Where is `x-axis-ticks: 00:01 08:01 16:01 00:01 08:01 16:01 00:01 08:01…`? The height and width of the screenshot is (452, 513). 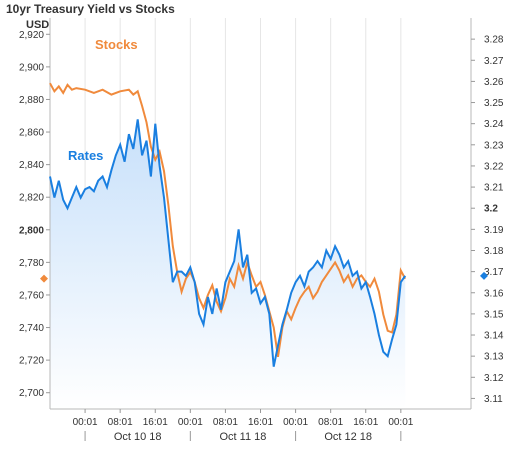 x-axis-ticks: 00:01 08:01 16:01 00:01 08:01 16:01 00:01 08:01… is located at coordinates (243, 426).